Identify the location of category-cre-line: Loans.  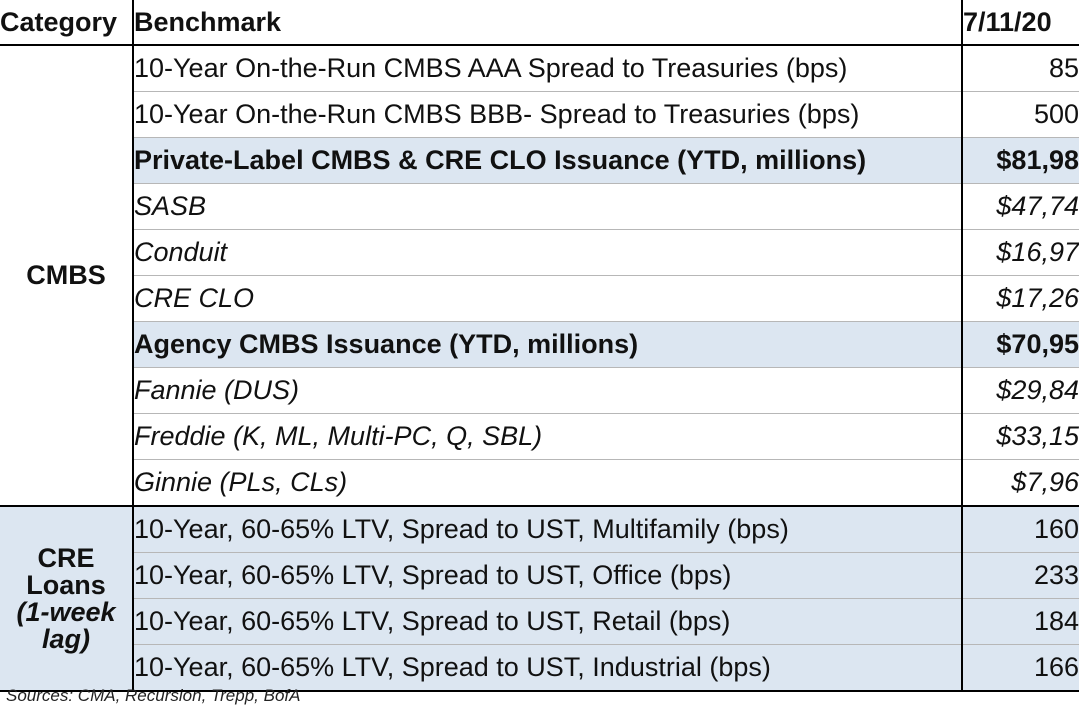
(66, 584).